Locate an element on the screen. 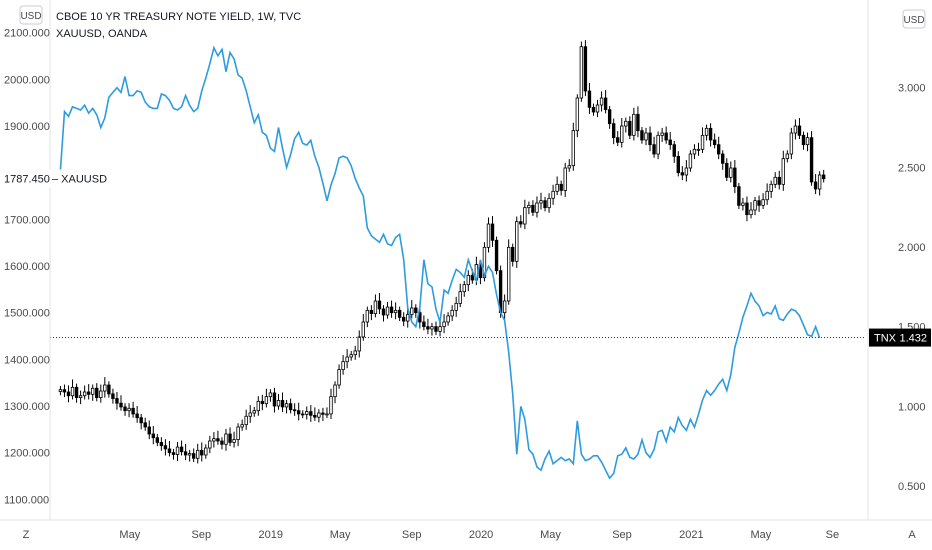 The image size is (932, 550). left-currency-badge is located at coordinates (31, 15).